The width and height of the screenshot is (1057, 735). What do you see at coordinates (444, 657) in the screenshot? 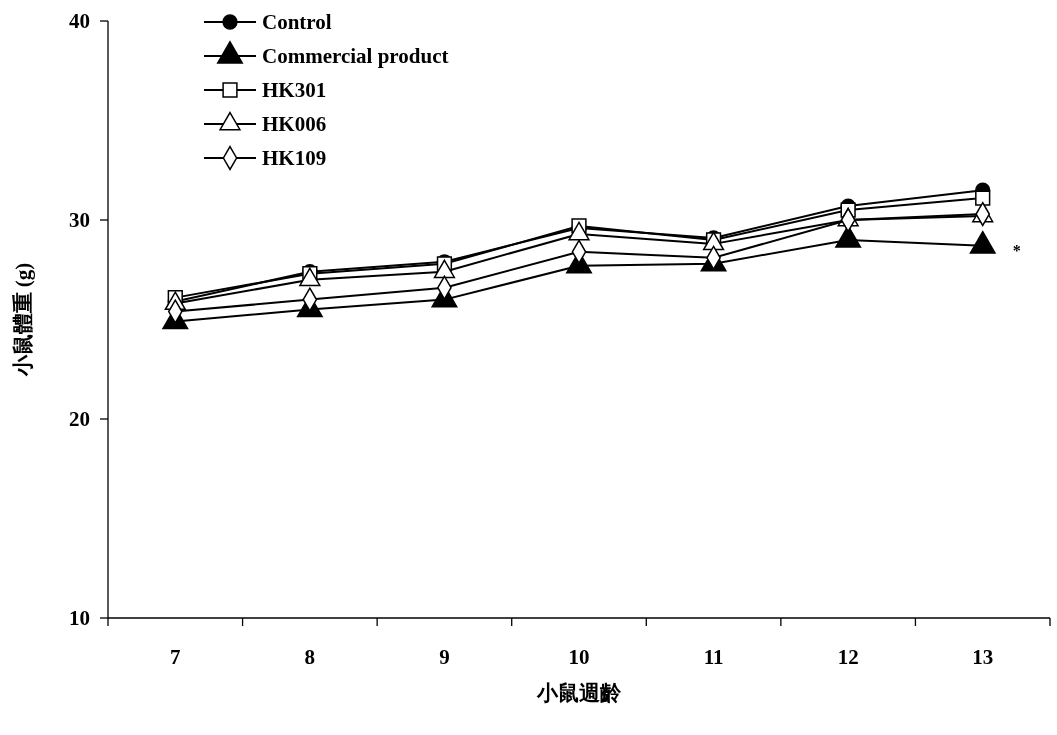
I see `x-tick-label: 9` at bounding box center [444, 657].